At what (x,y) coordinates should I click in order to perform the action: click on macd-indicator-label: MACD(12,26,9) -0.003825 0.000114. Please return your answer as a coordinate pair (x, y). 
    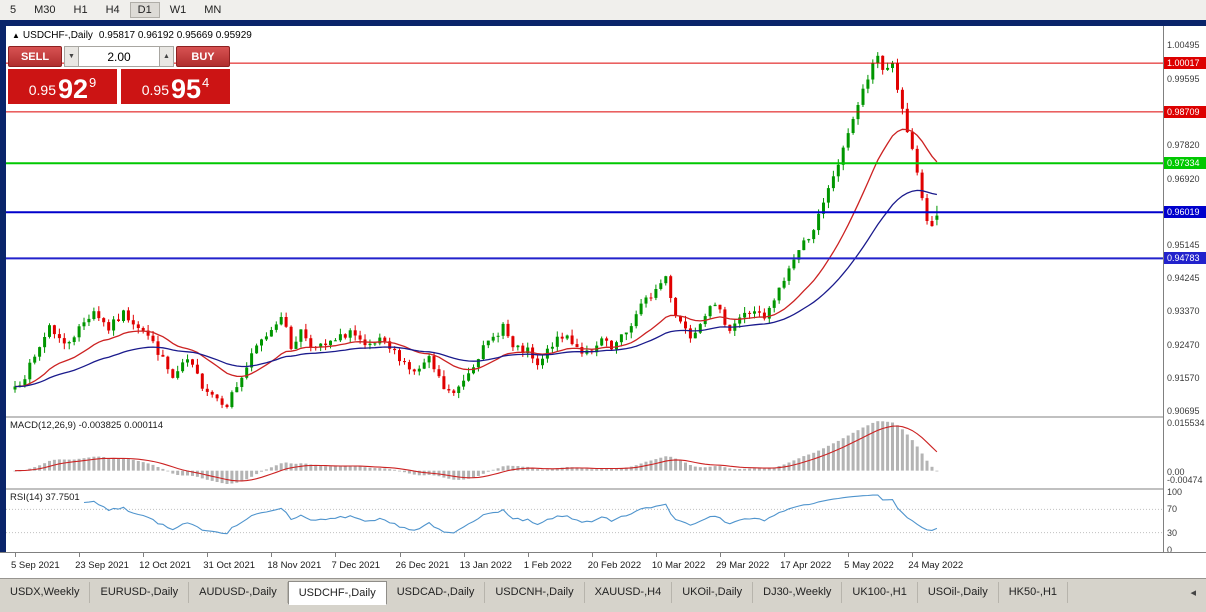
    Looking at the image, I should click on (86, 425).